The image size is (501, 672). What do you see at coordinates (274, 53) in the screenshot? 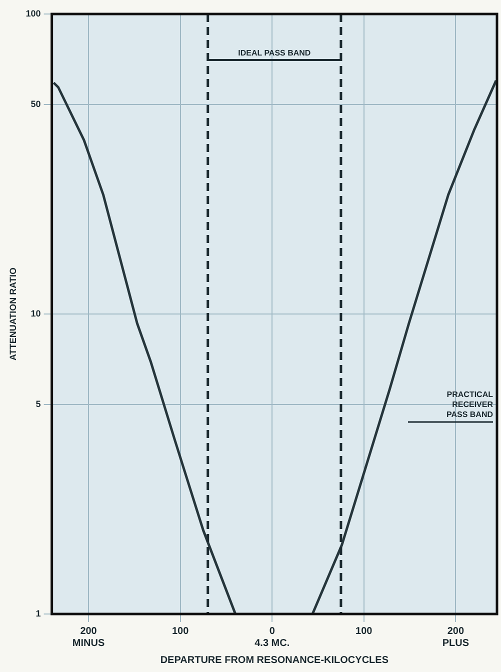
I see `annotation: IDEAL PASS BAND` at bounding box center [274, 53].